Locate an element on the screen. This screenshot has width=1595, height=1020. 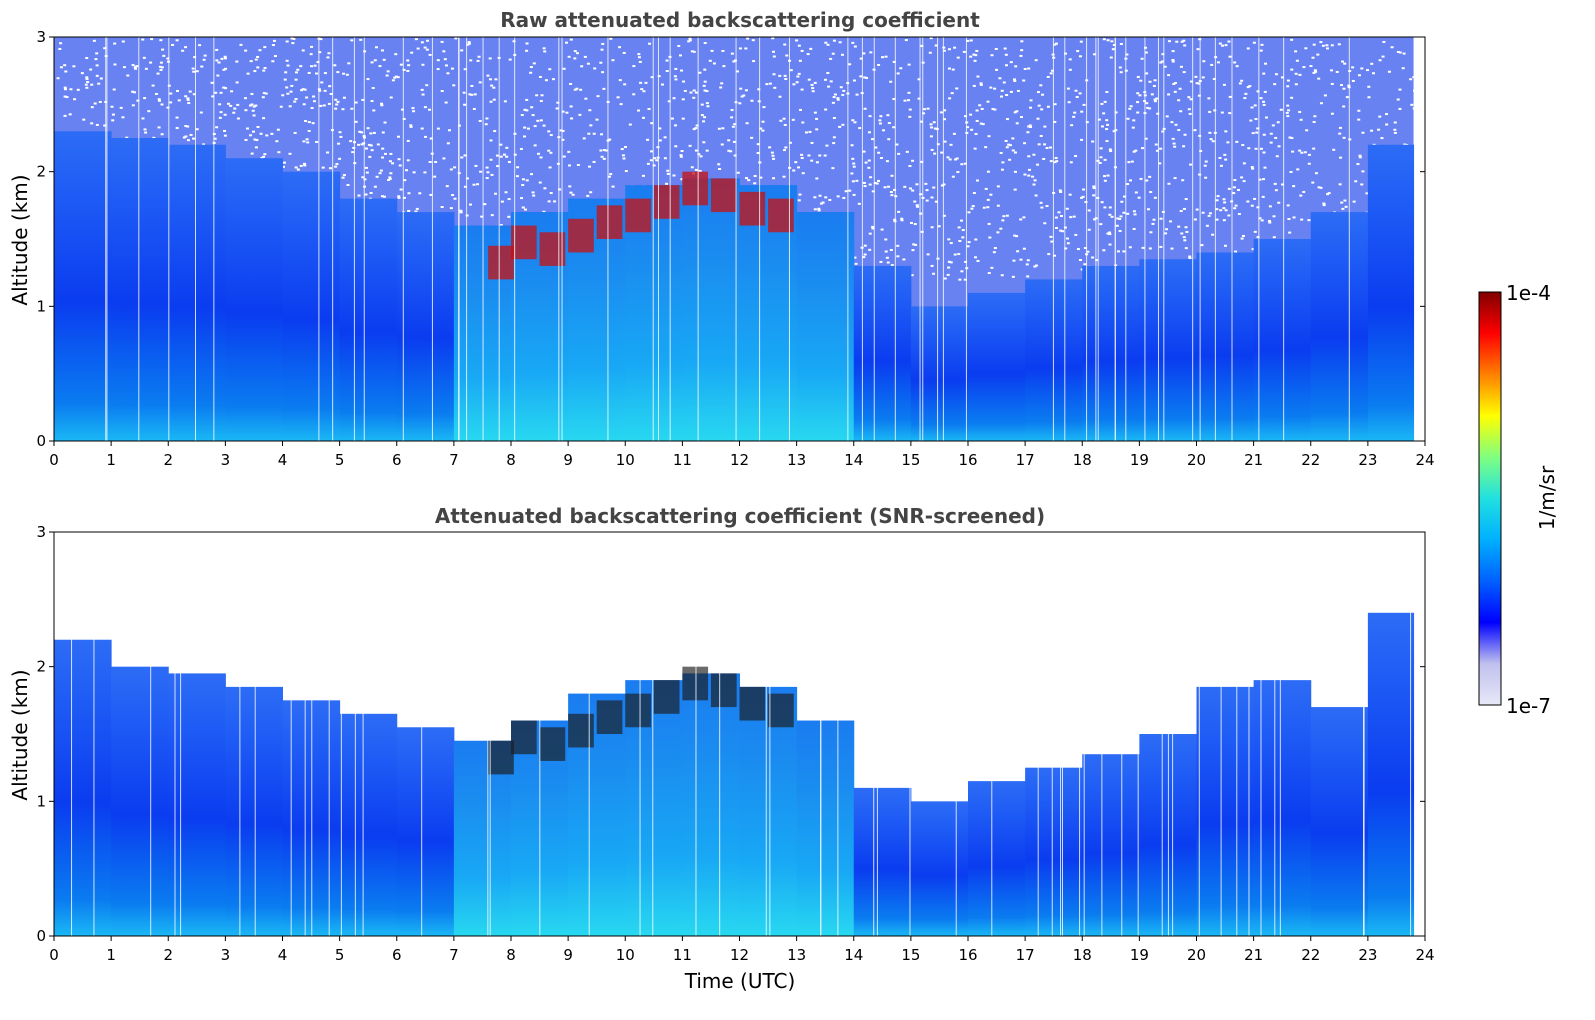
x-tick-label: 6 is located at coordinates (397, 460).